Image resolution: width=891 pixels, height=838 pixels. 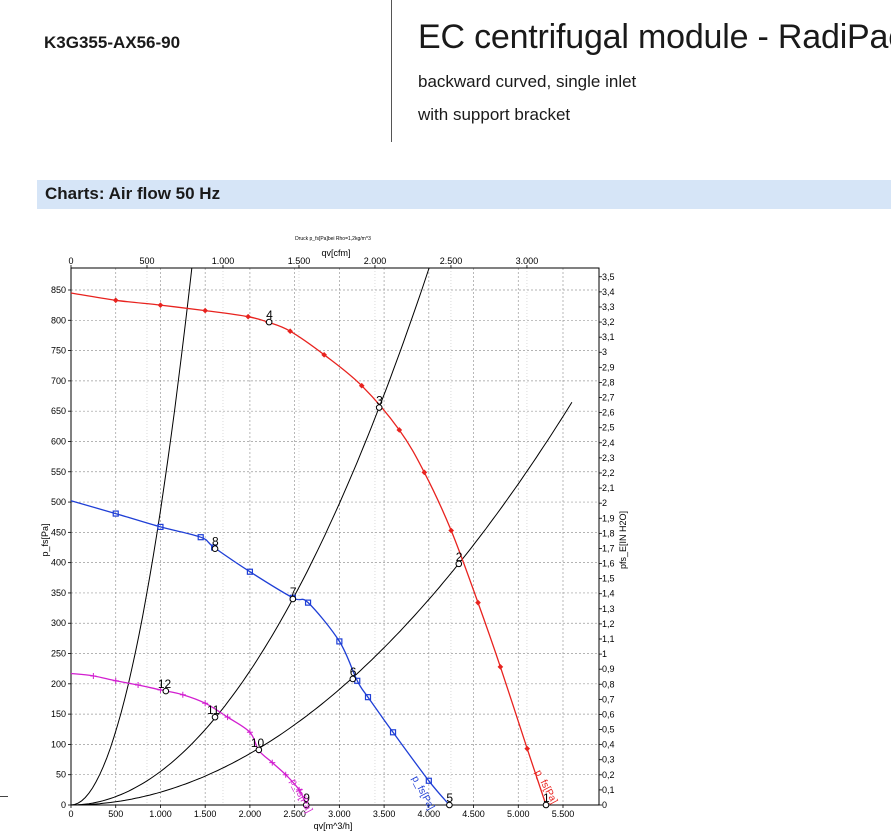 What do you see at coordinates (58, 714) in the screenshot?
I see `y-tick-label: 150` at bounding box center [58, 714].